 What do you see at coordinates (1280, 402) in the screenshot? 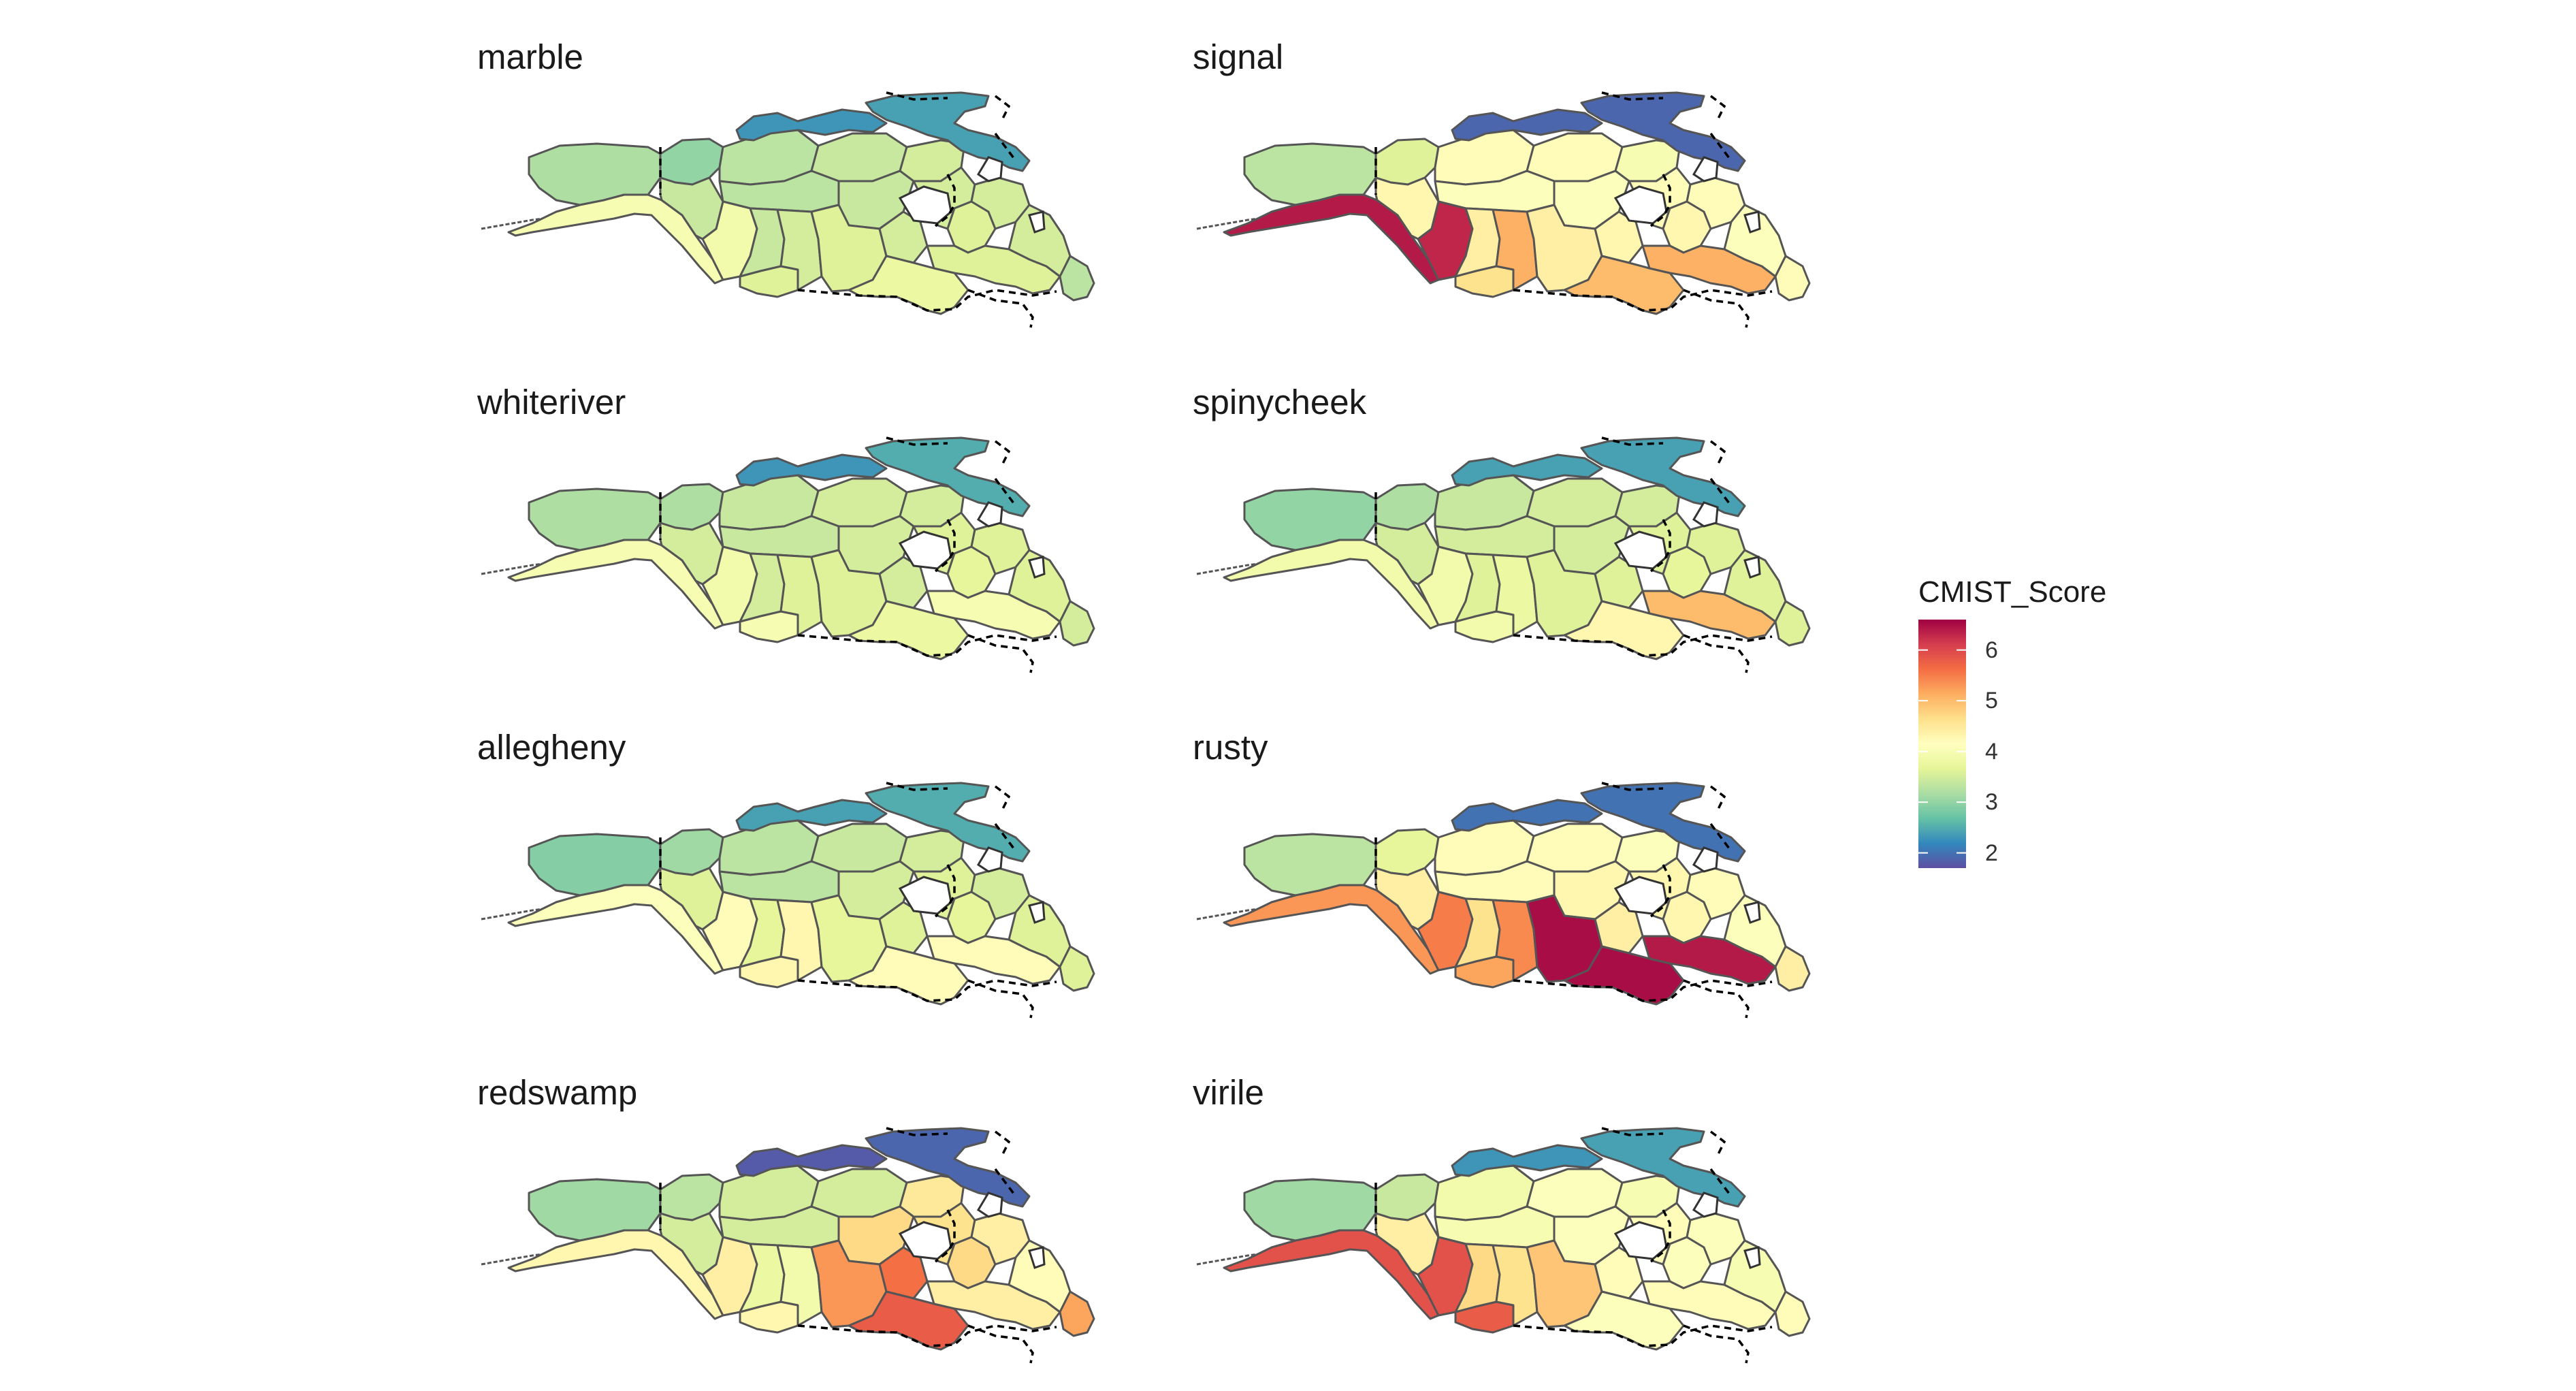
I see `panel-title: spinycheek` at bounding box center [1280, 402].